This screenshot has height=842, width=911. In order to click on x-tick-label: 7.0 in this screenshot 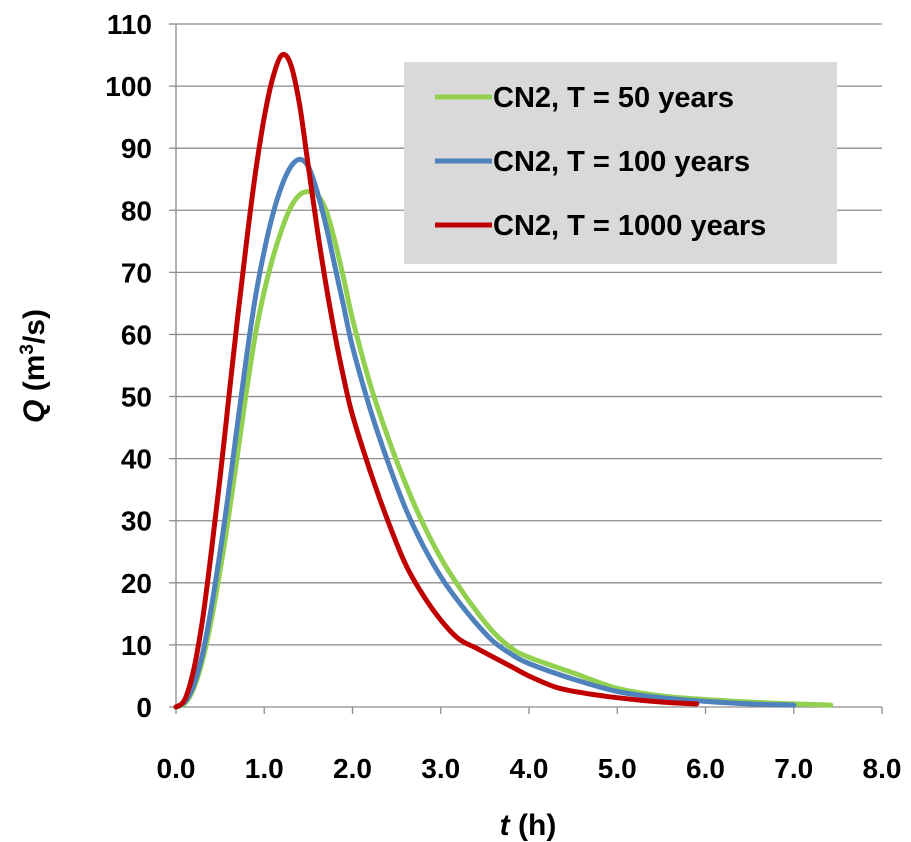, I will do `click(793, 768)`.